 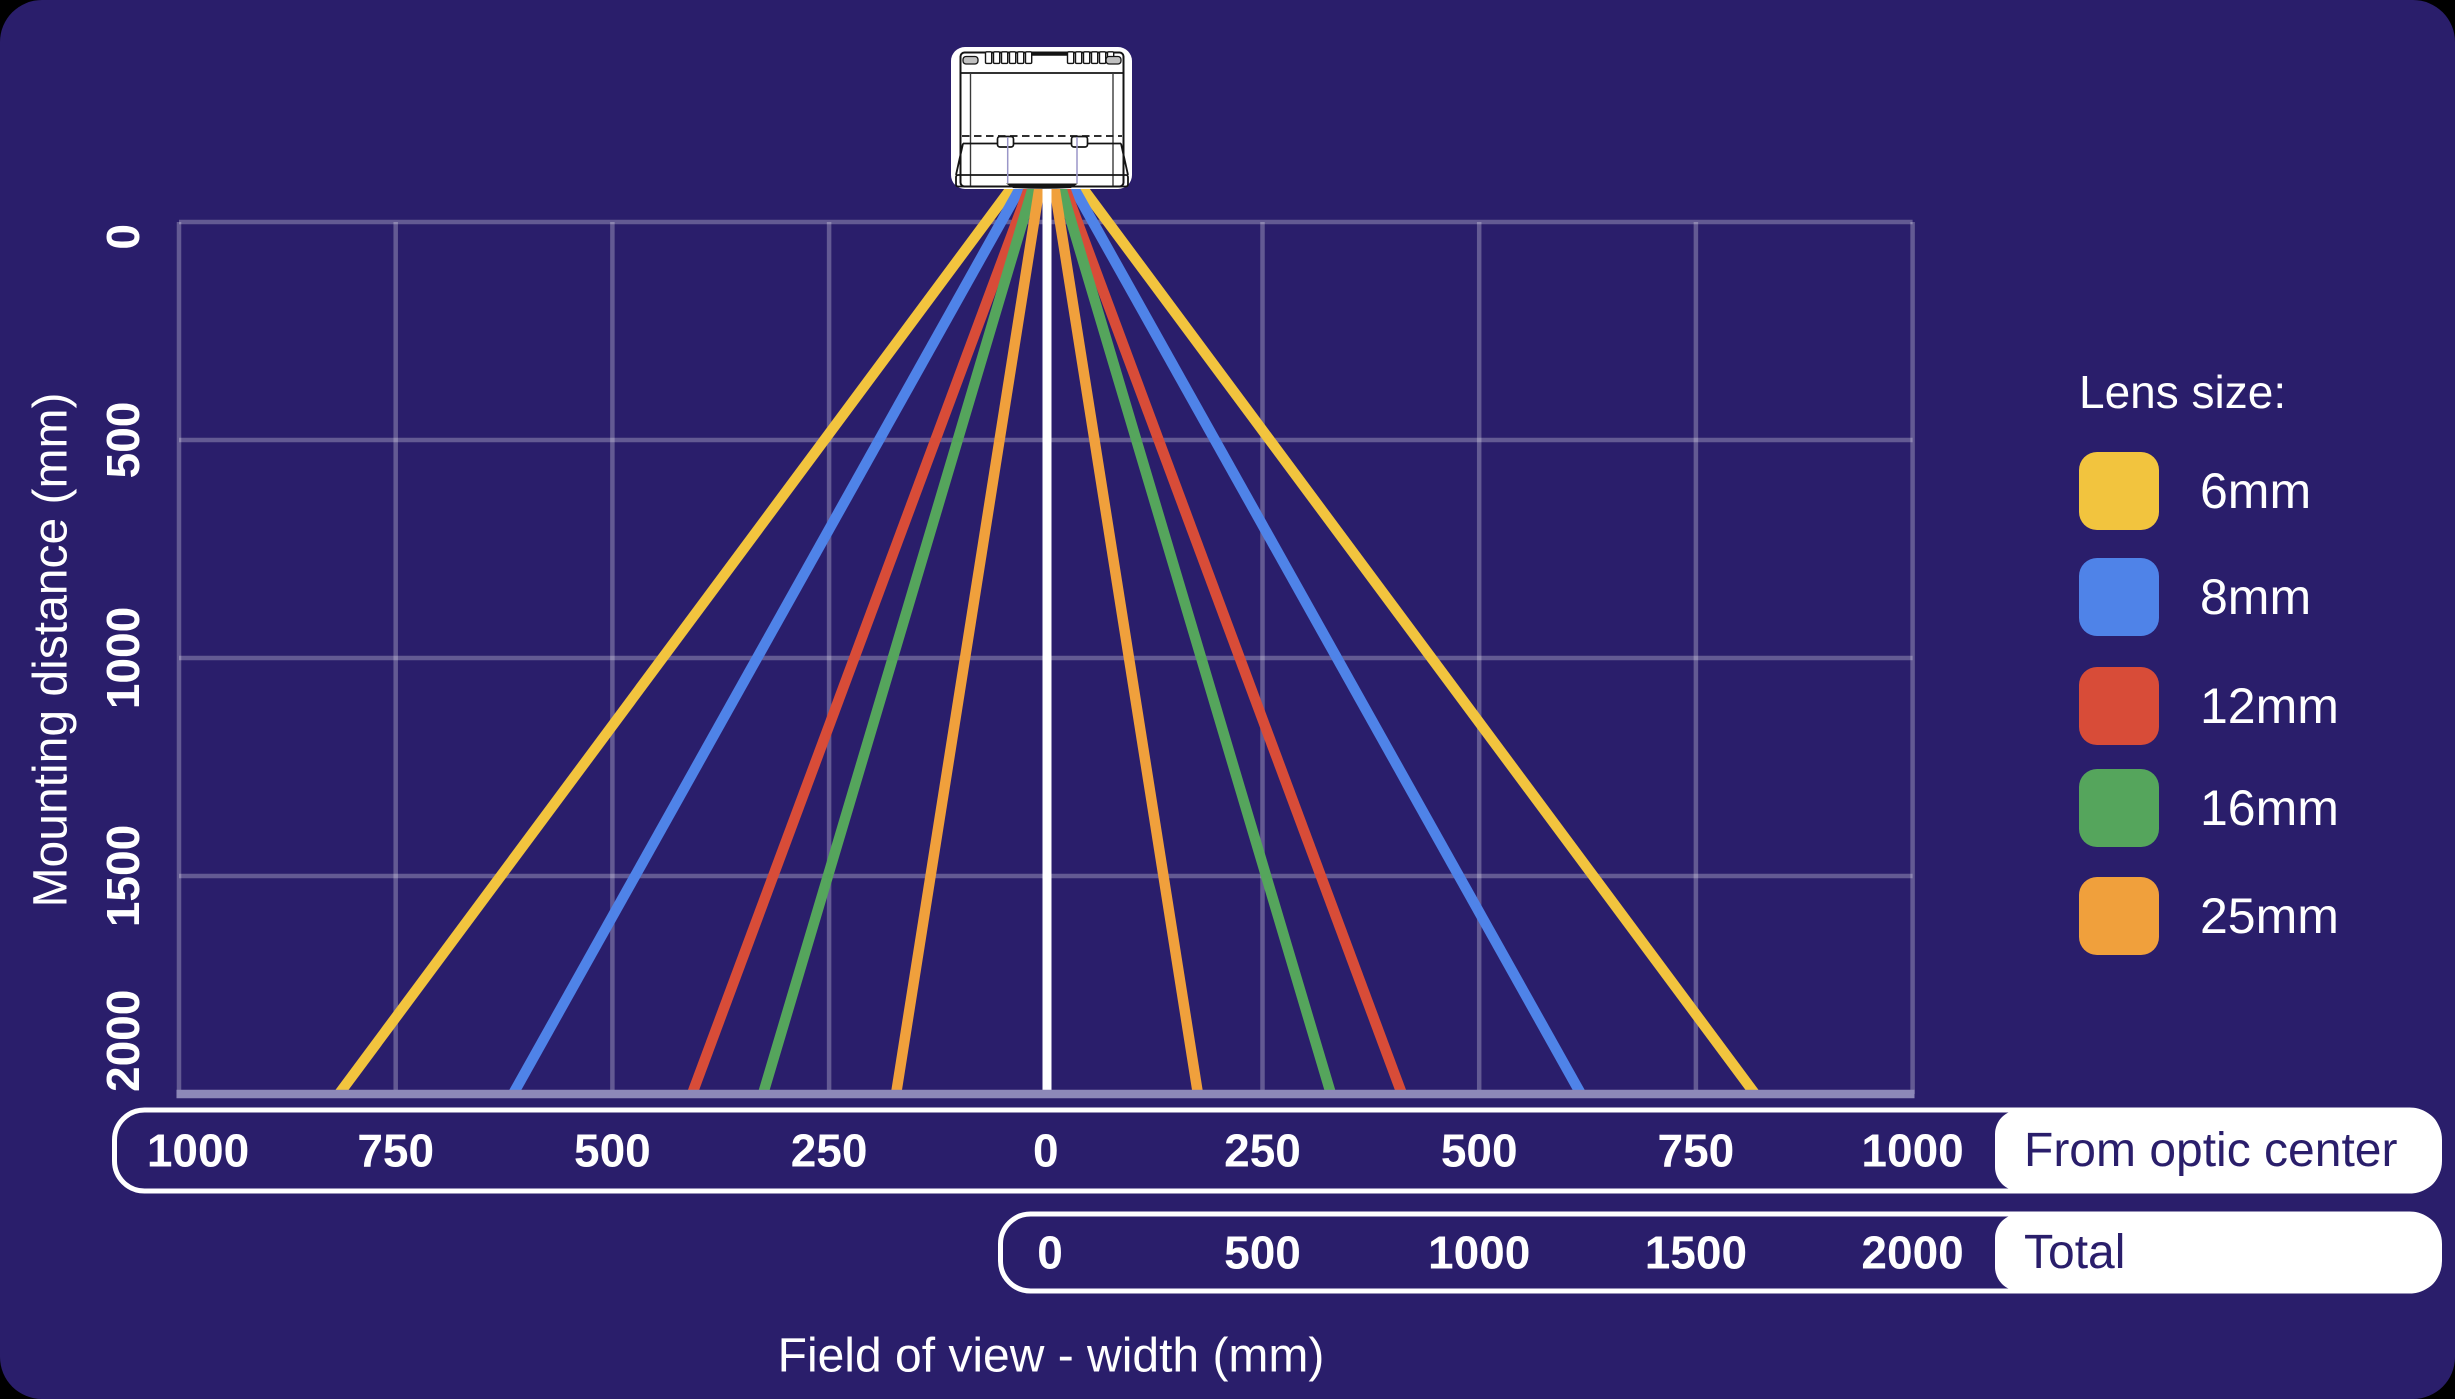 What do you see at coordinates (2074, 1252) in the screenshot?
I see `svg-text: Total` at bounding box center [2074, 1252].